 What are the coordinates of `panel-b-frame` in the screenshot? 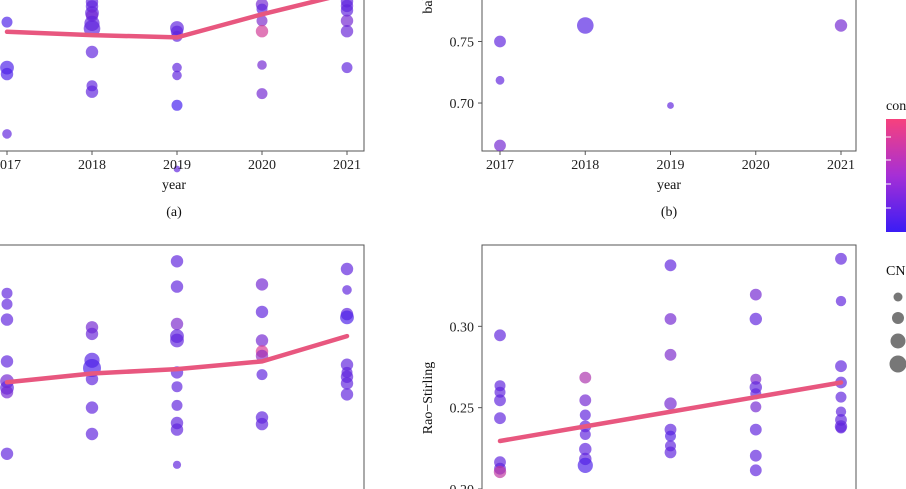 It's located at (669, 76).